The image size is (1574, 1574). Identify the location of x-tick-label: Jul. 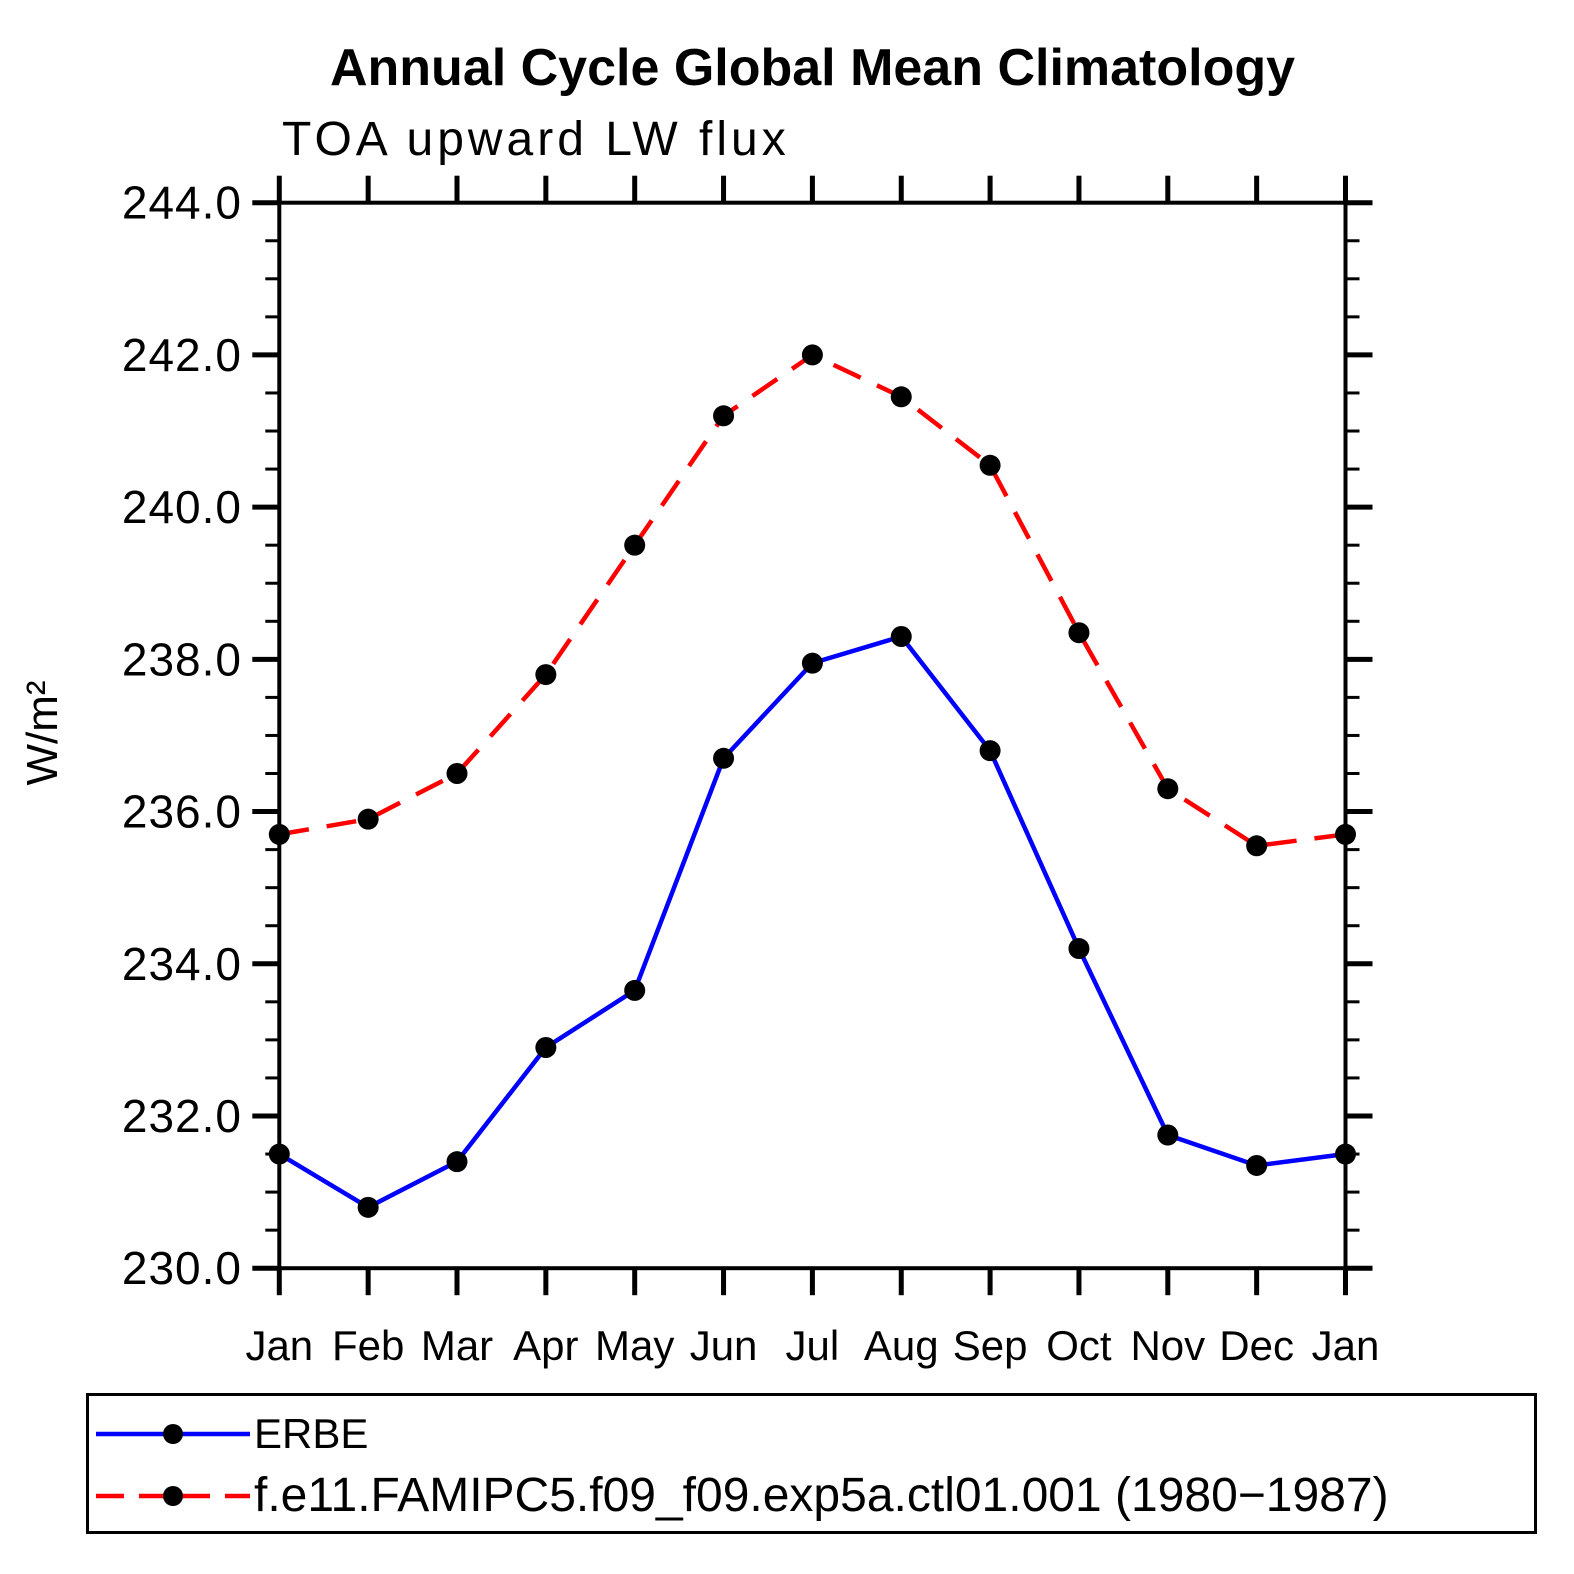
(813, 1345).